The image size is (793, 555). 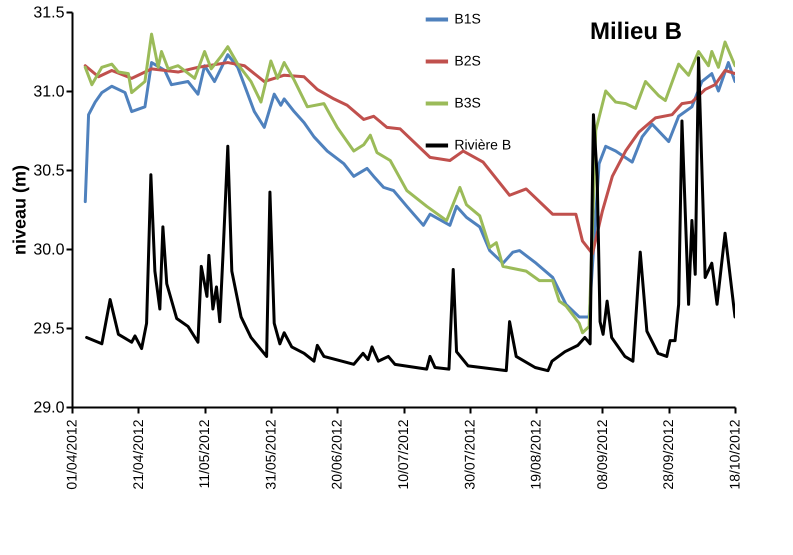 I want to click on chart-title: Milieu B, so click(x=636, y=31).